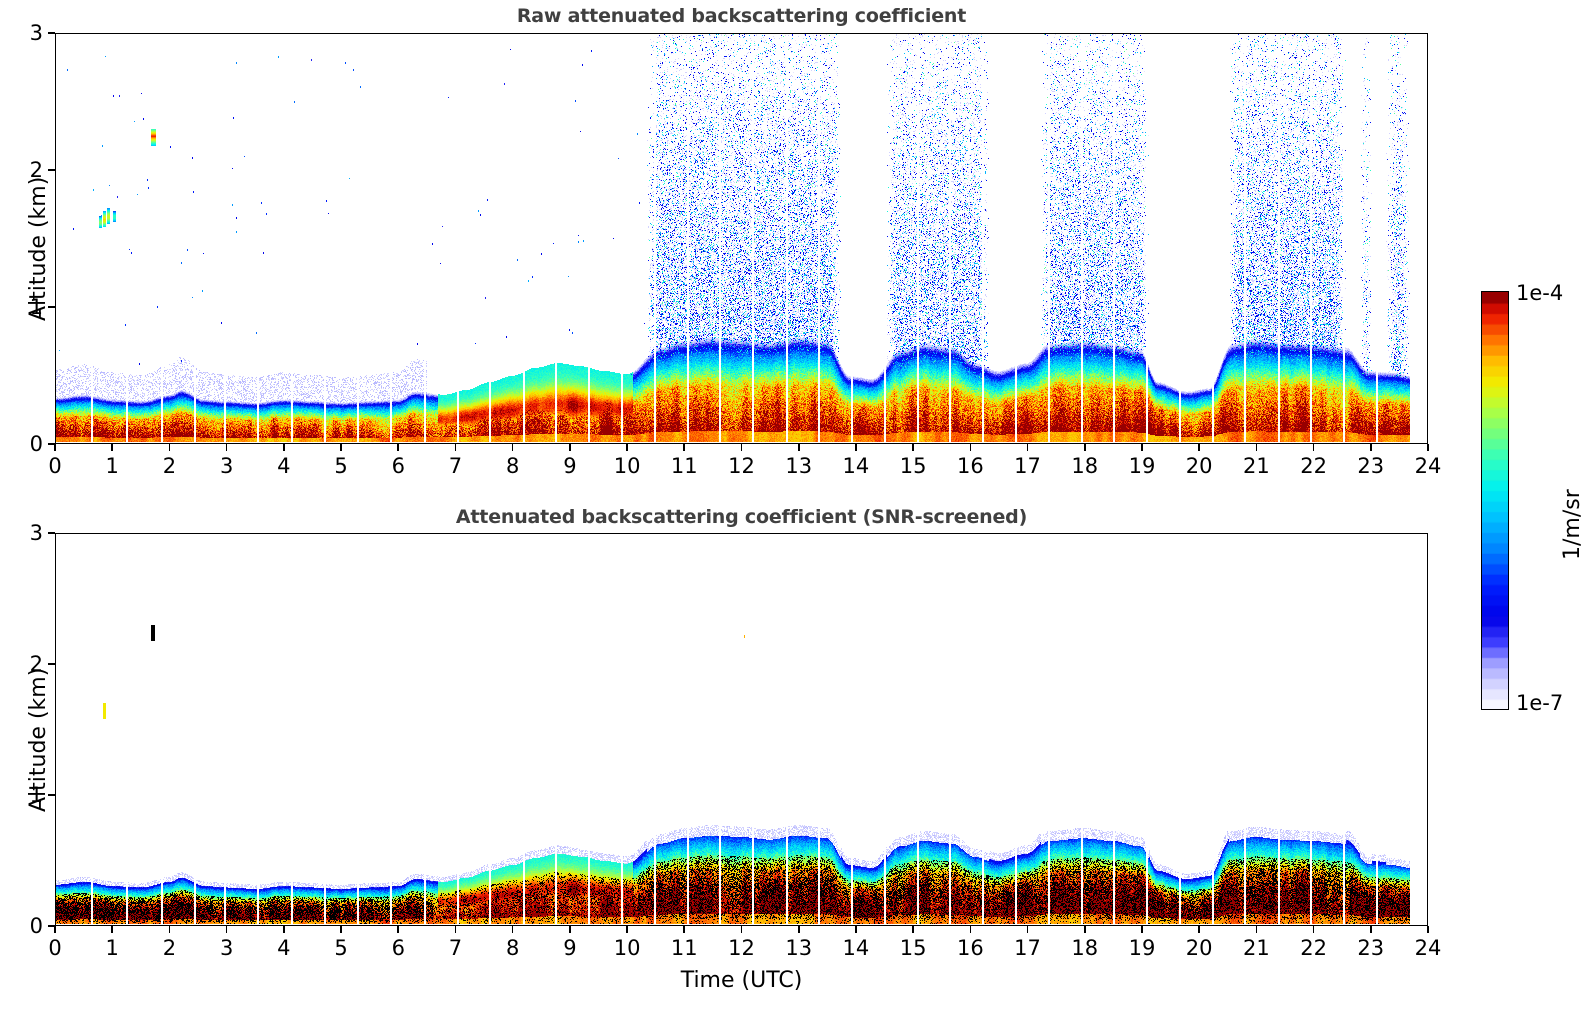 The height and width of the screenshot is (1020, 1595). What do you see at coordinates (36, 33) in the screenshot?
I see `ytick-label-raw-3: 3` at bounding box center [36, 33].